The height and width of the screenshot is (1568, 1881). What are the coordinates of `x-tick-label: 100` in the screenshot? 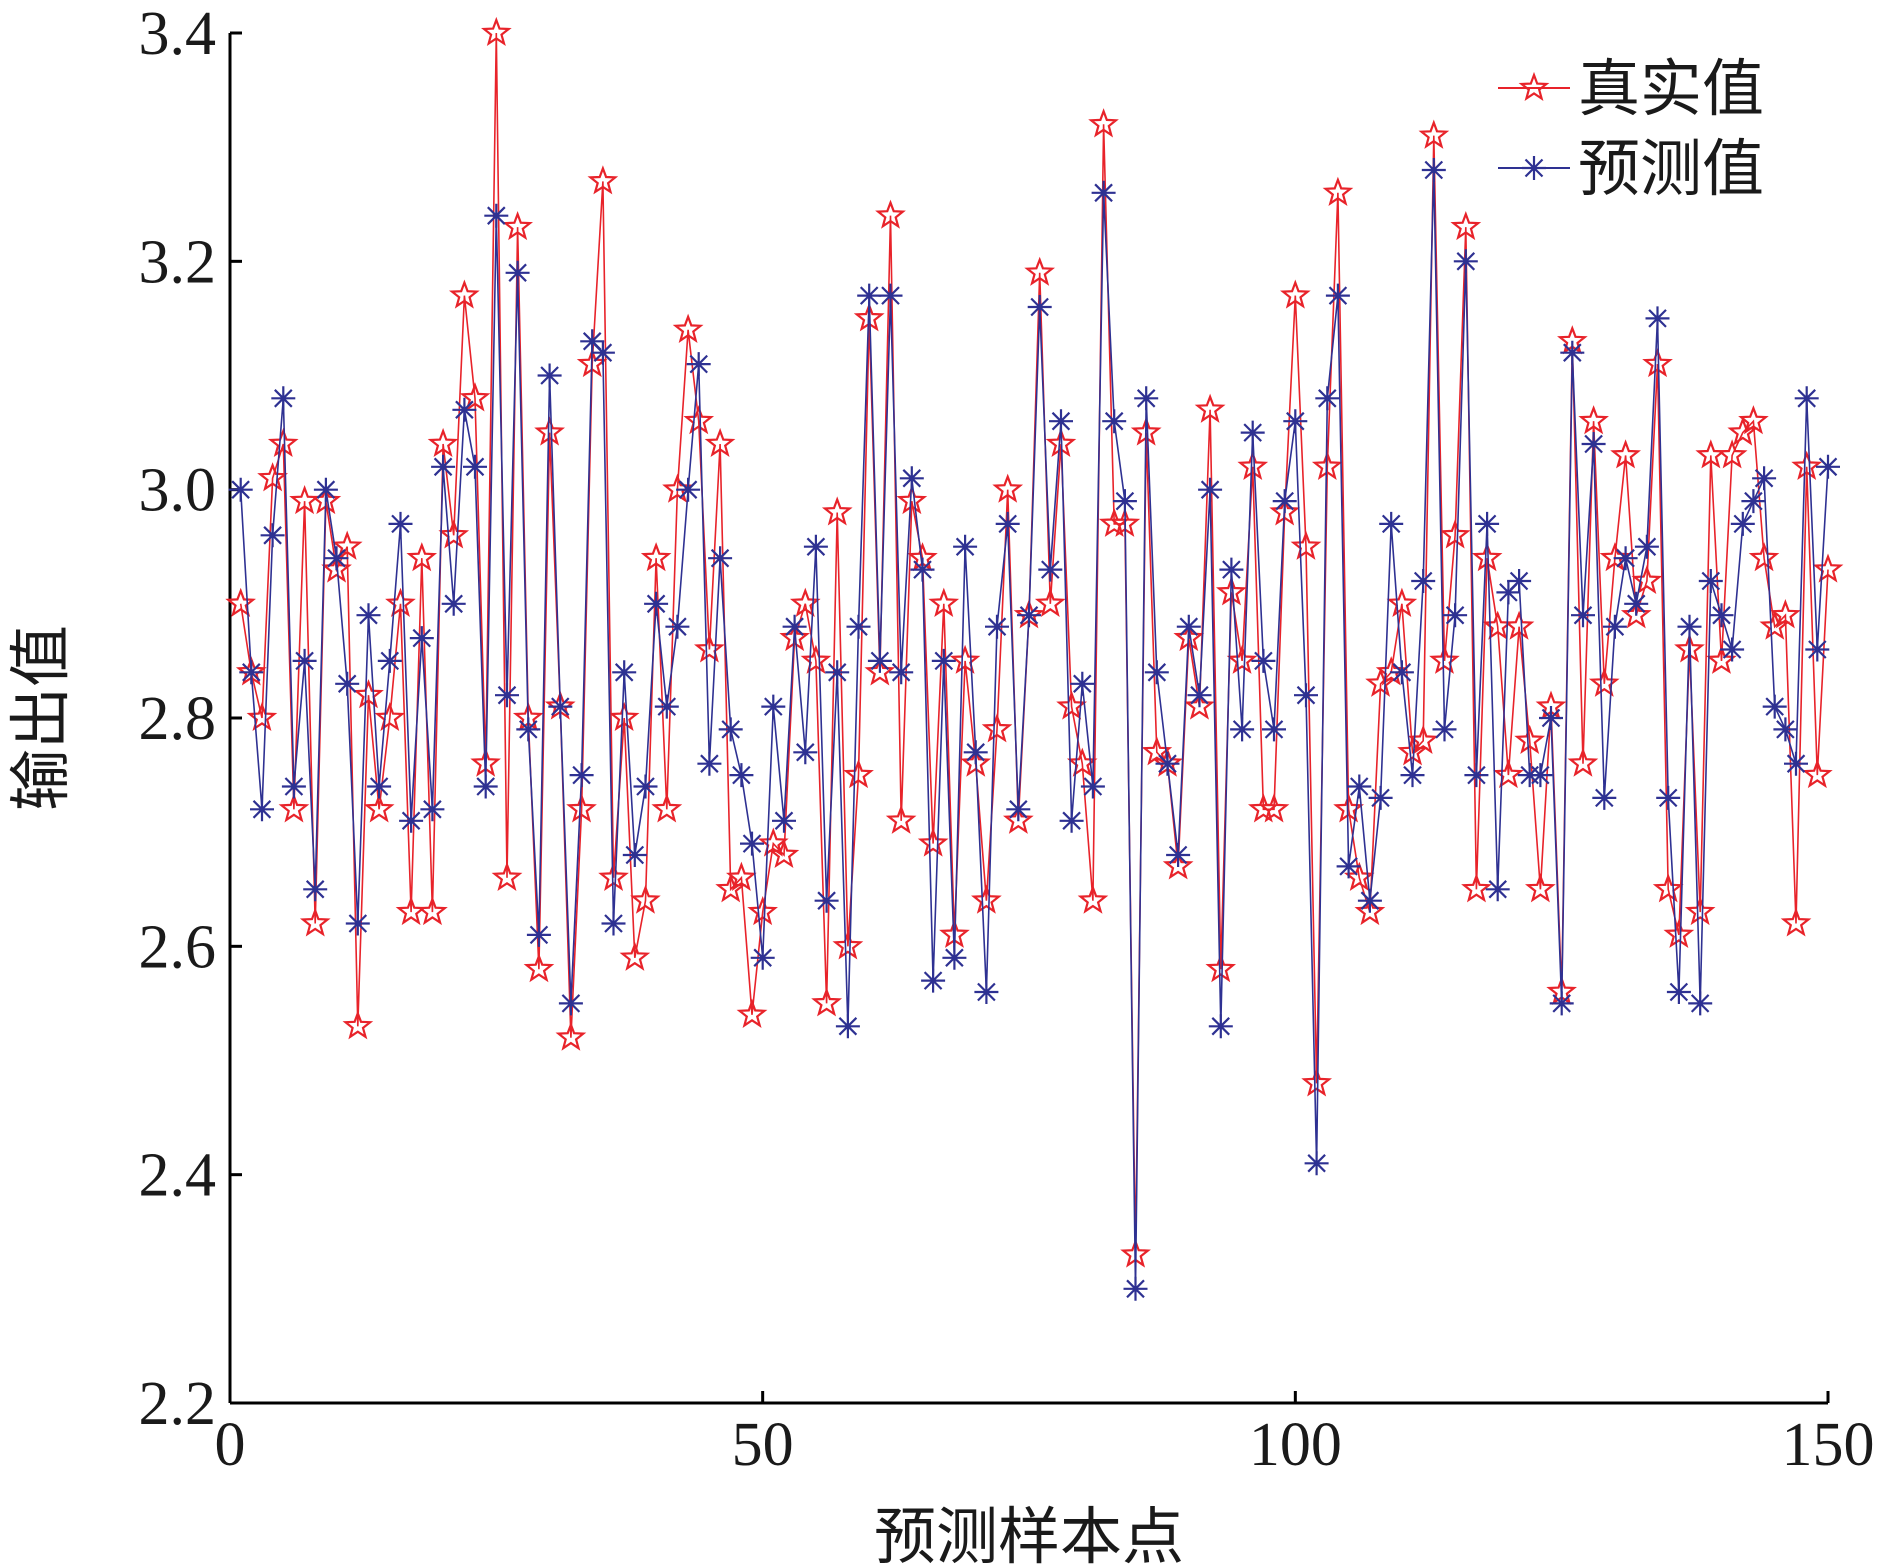 It's located at (1295, 1445).